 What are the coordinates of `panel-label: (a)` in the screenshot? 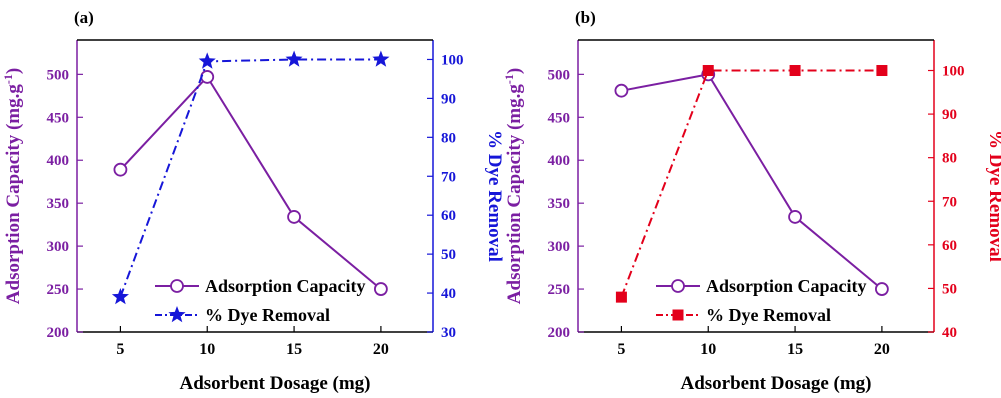 It's located at (84, 17).